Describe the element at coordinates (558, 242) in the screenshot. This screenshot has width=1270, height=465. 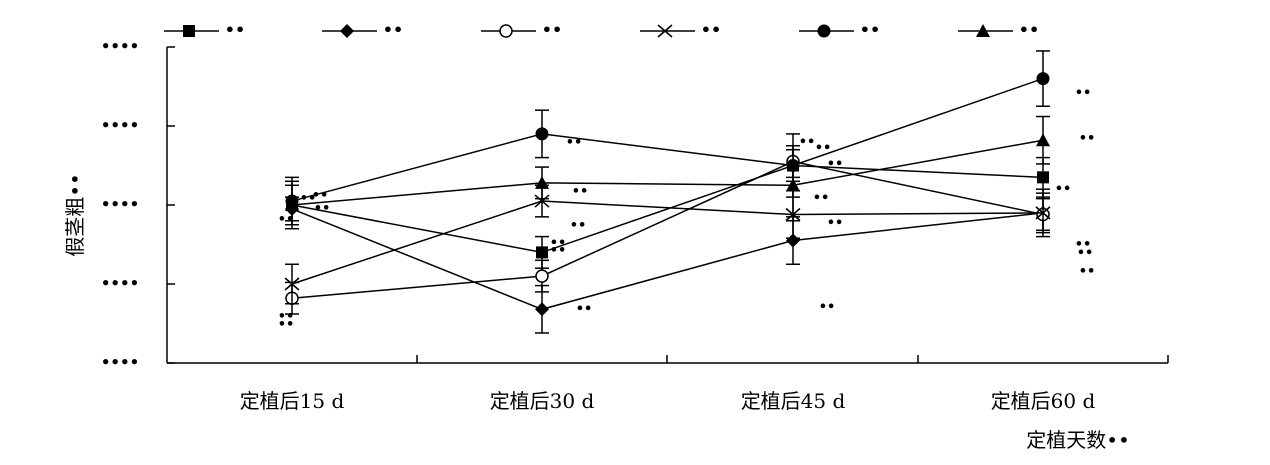
I see `series-0-sig-letter-1: ••` at that location.